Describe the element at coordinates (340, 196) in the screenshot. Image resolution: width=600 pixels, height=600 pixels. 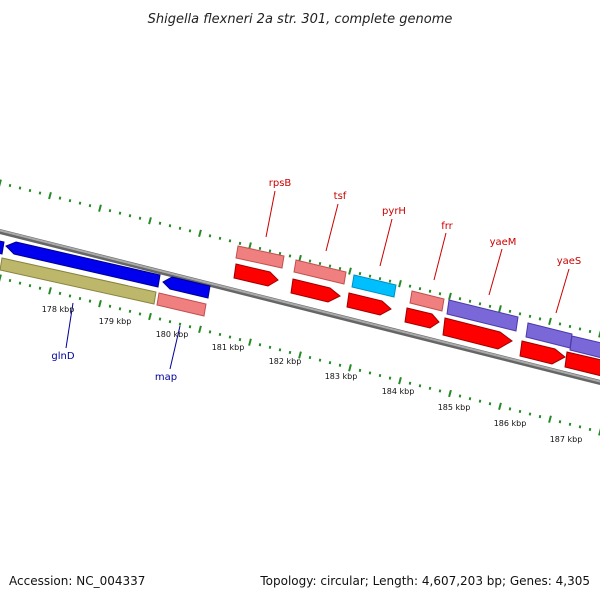
I see `gene-label-tsf: tsf` at that location.